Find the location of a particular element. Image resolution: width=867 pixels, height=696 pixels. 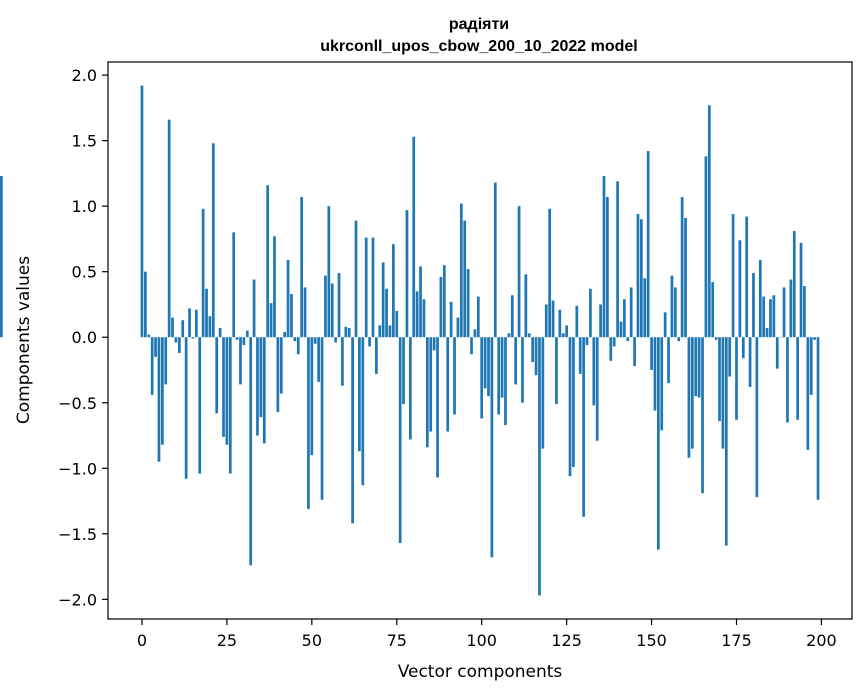

x-axis: 0 25 50 75 100 125 150 175 200 is located at coordinates (487, 634).